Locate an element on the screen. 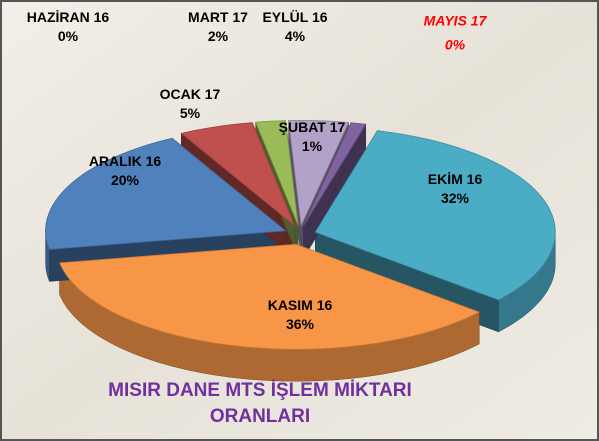 The width and height of the screenshot is (599, 441). value-label: 5% is located at coordinates (190, 113).